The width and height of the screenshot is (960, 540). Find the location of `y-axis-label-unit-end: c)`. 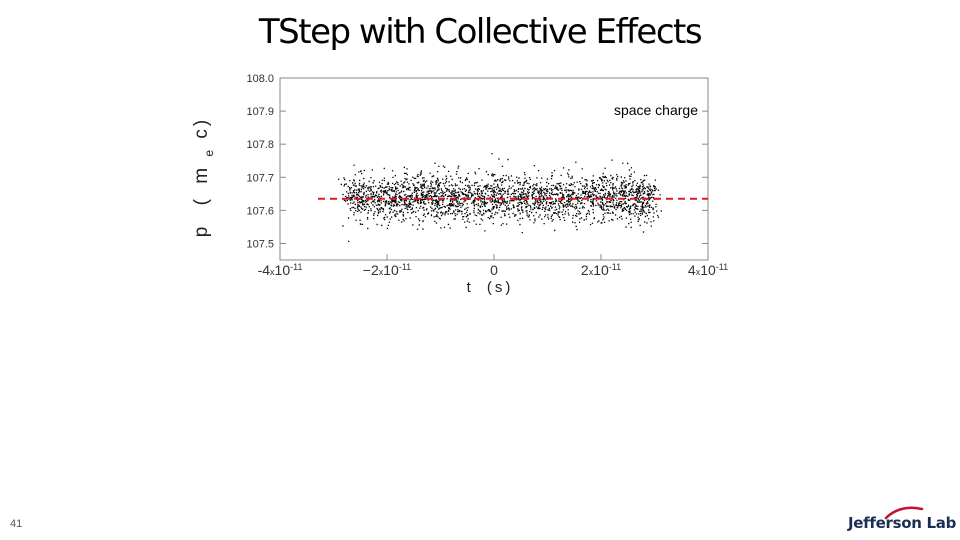

y-axis-label-unit-end: c) is located at coordinates (201, 128).